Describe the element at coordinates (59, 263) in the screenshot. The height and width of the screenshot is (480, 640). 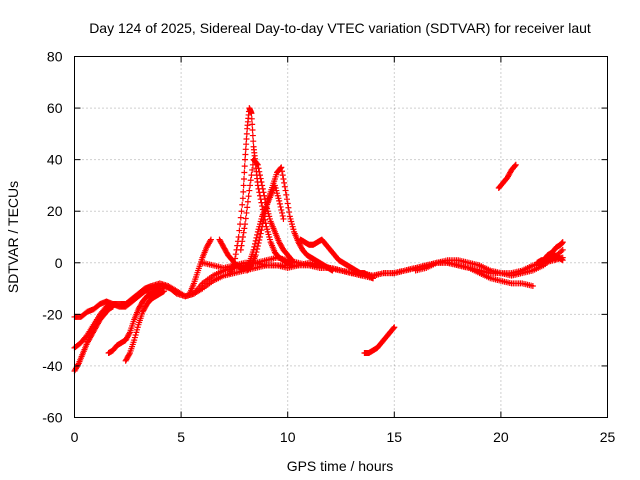
I see `y-tick-label: 0` at that location.